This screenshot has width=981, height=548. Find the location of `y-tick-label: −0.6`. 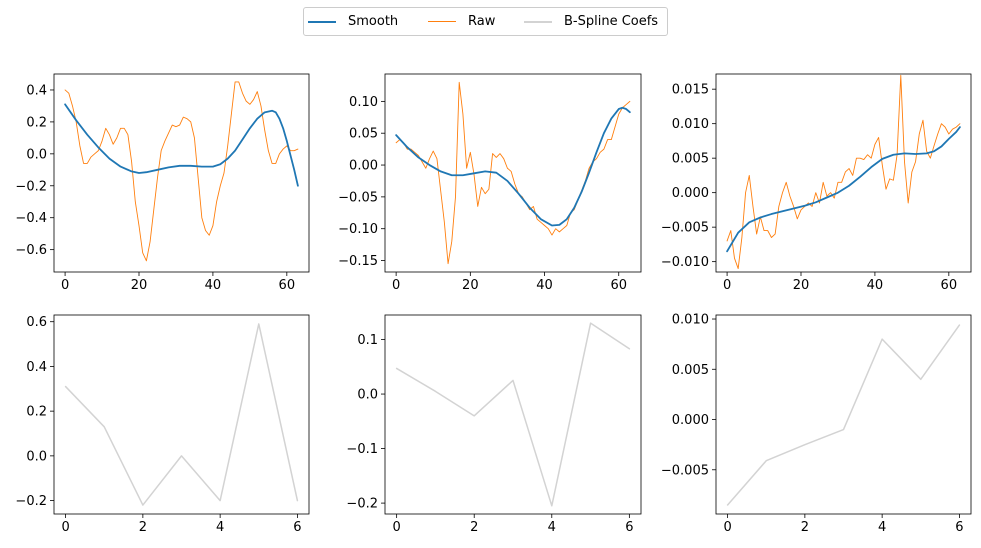

y-tick-label: −0.6 is located at coordinates (31, 250).